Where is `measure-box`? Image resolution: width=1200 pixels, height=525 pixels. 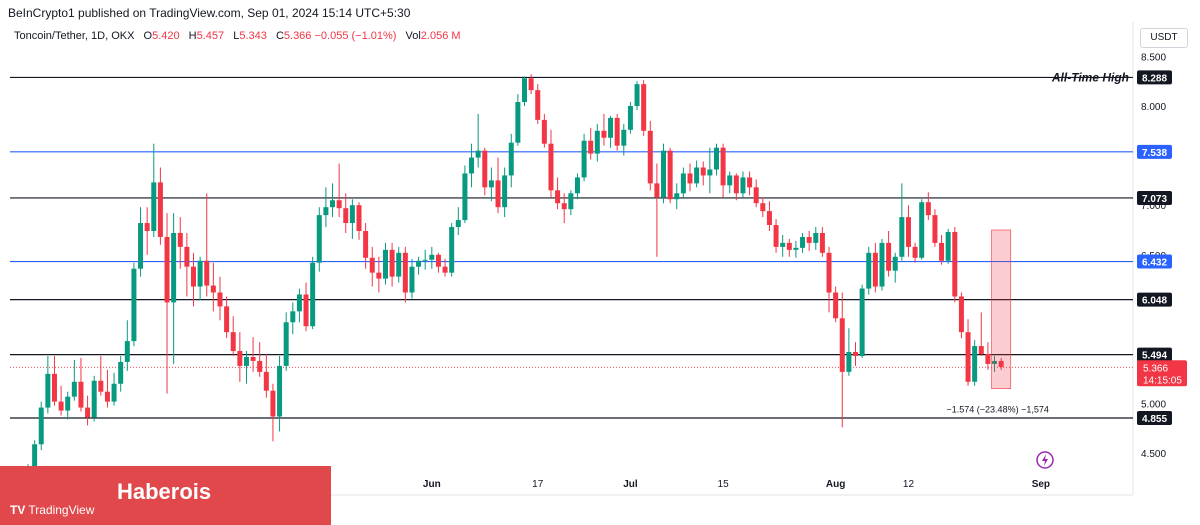 measure-box is located at coordinates (1001, 309).